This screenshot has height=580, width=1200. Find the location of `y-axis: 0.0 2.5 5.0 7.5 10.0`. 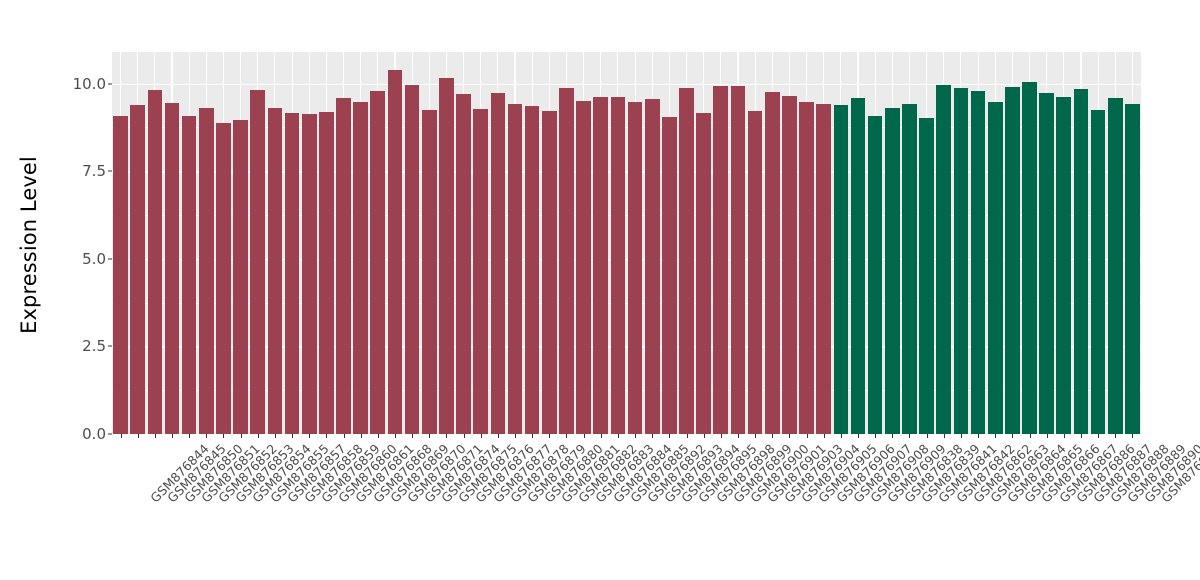

y-axis: 0.0 2.5 5.0 7.5 10.0 is located at coordinates (85, 290).